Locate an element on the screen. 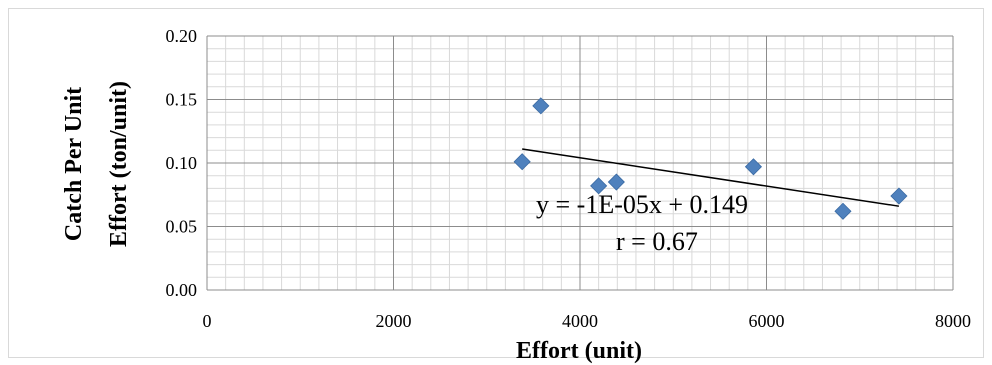 Image resolution: width=992 pixels, height=365 pixels. x-tick-label: 8000 is located at coordinates (953, 321).